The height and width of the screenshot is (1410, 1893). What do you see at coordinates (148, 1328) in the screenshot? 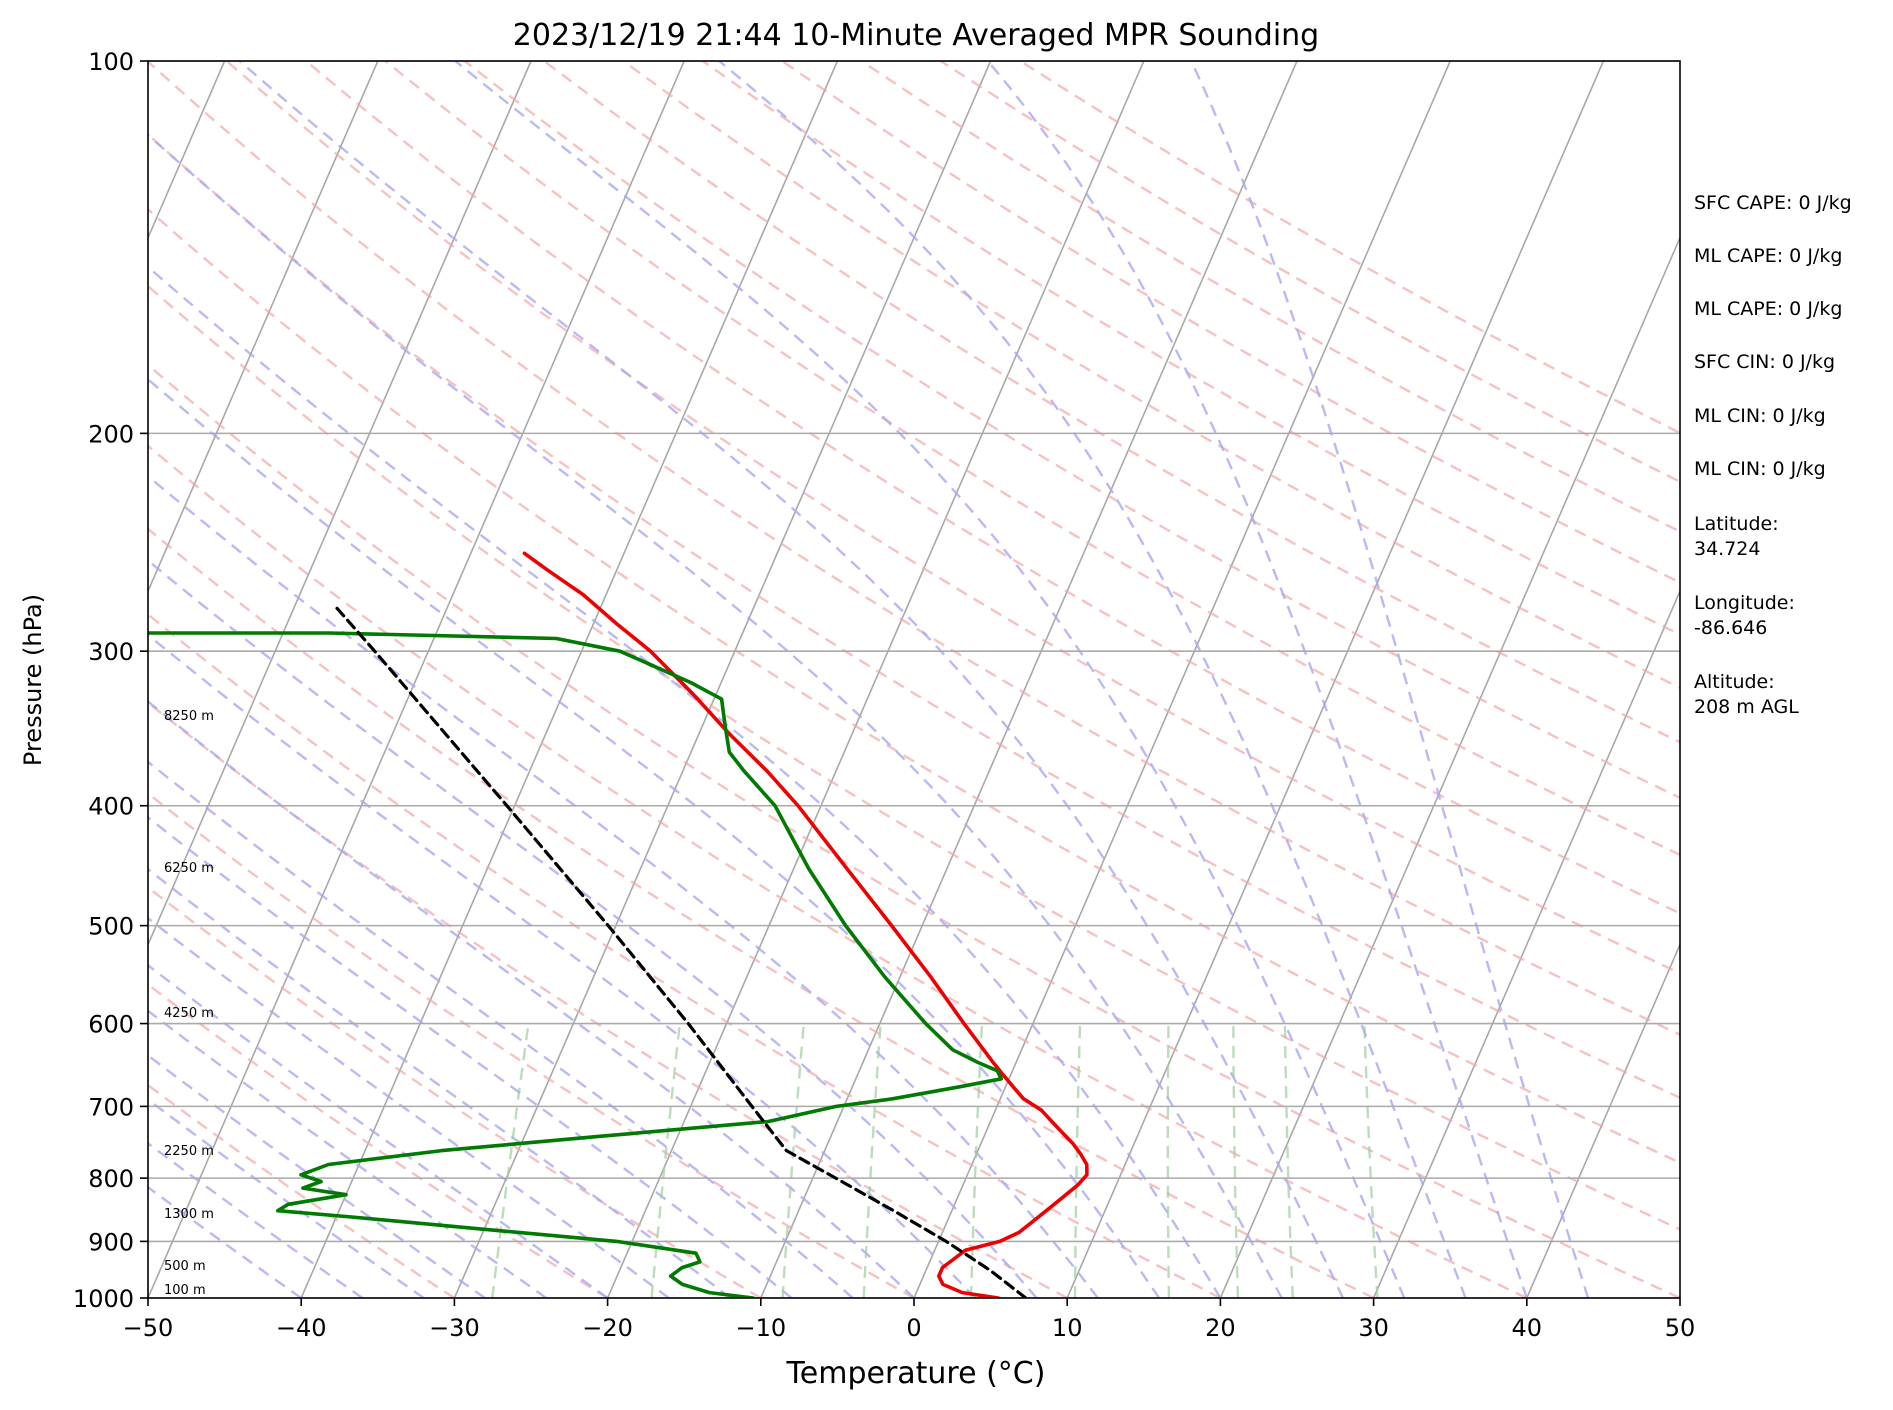
I see `x-tick-label: −50` at bounding box center [148, 1328].